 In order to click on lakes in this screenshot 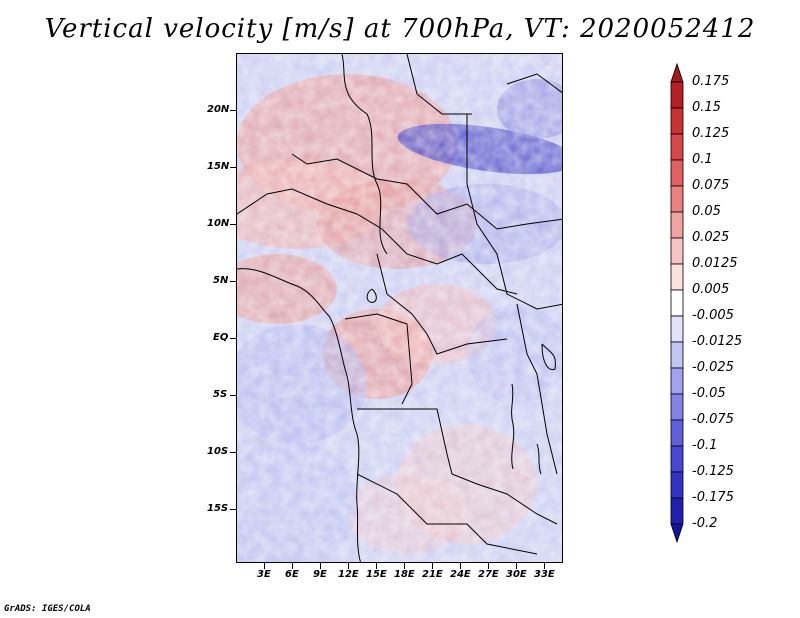, I will do `click(461, 381)`.